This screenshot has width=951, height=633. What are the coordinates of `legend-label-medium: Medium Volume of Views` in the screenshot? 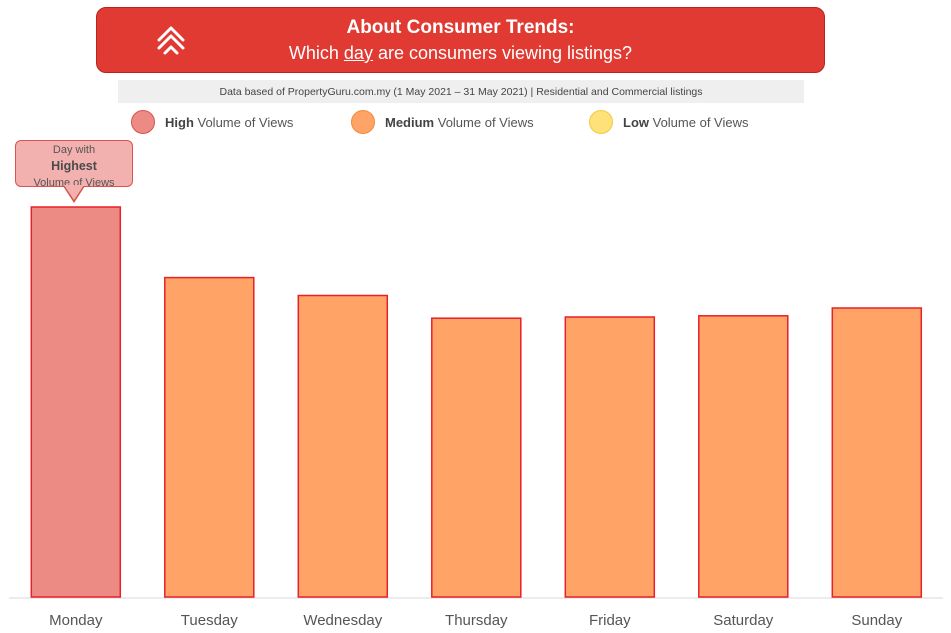 It's located at (459, 122).